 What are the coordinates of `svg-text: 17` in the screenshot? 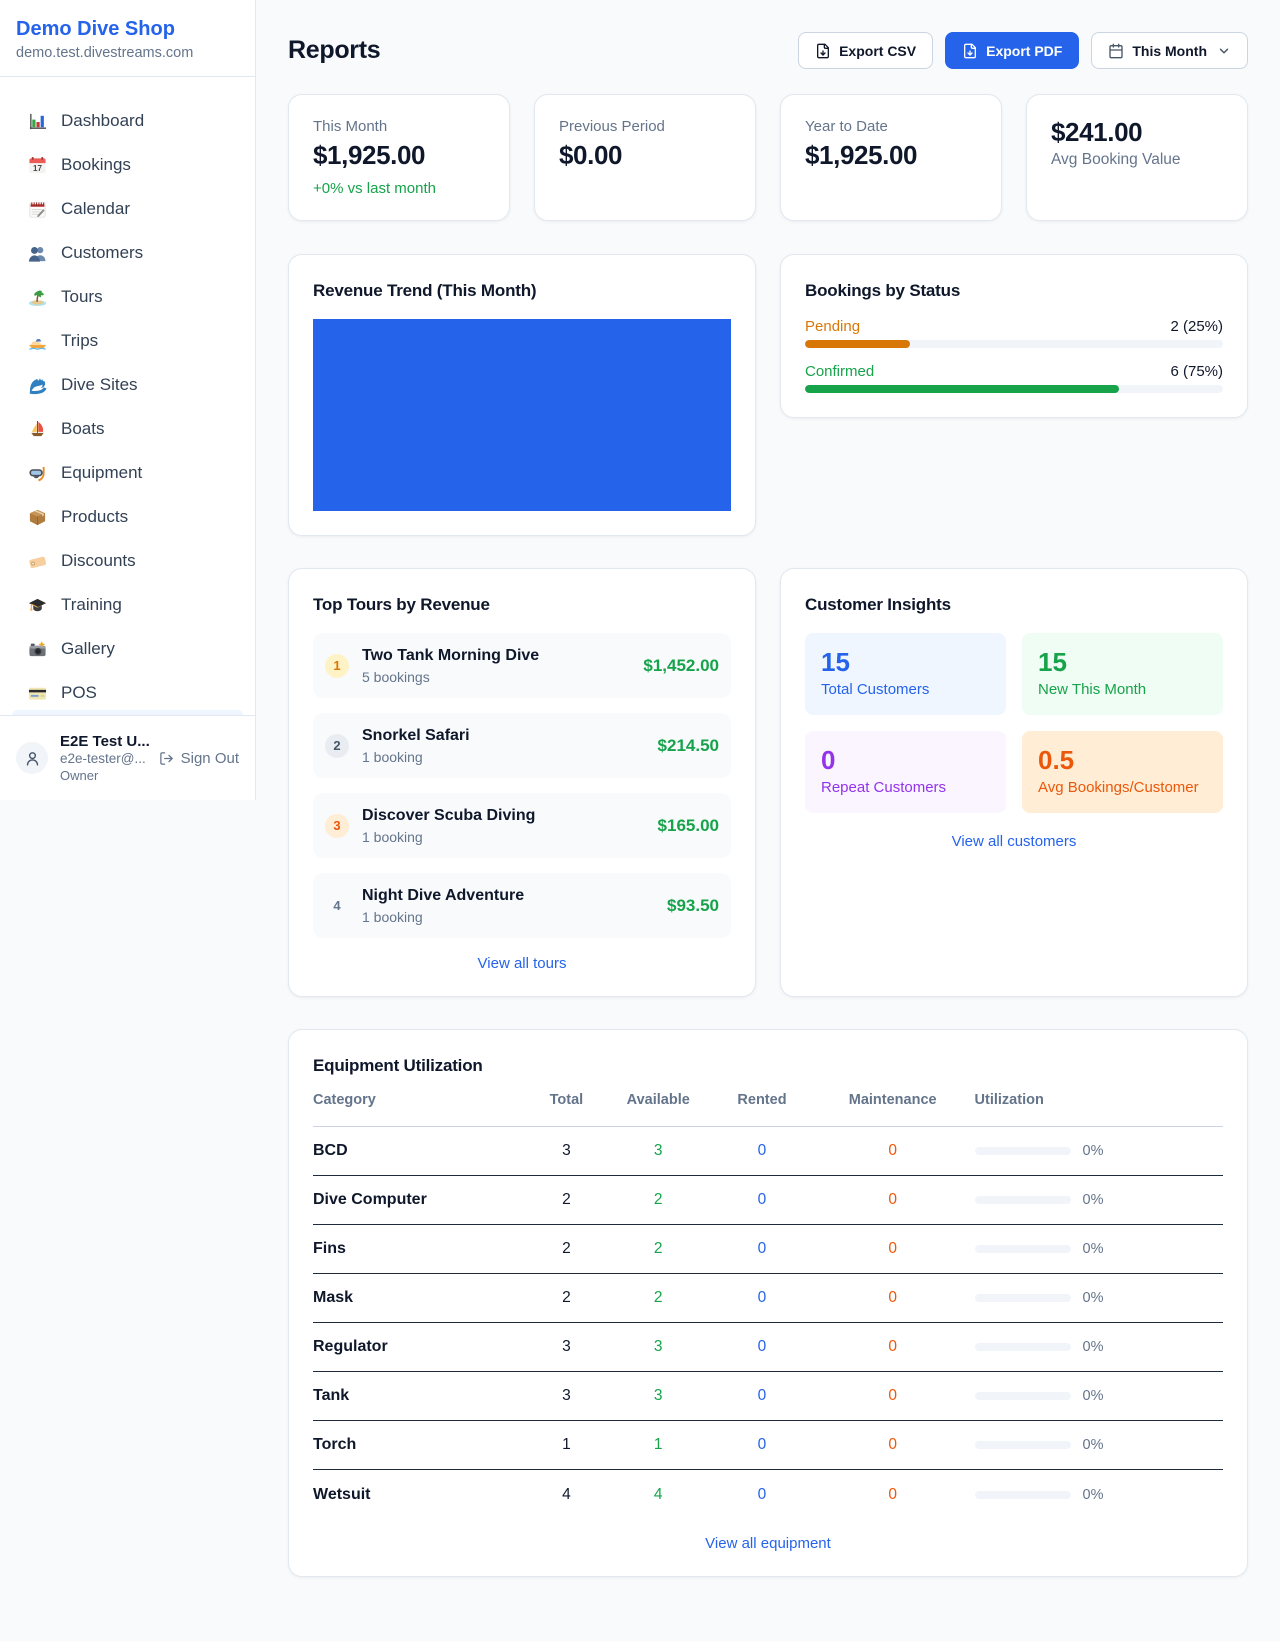 It's located at (37, 168).